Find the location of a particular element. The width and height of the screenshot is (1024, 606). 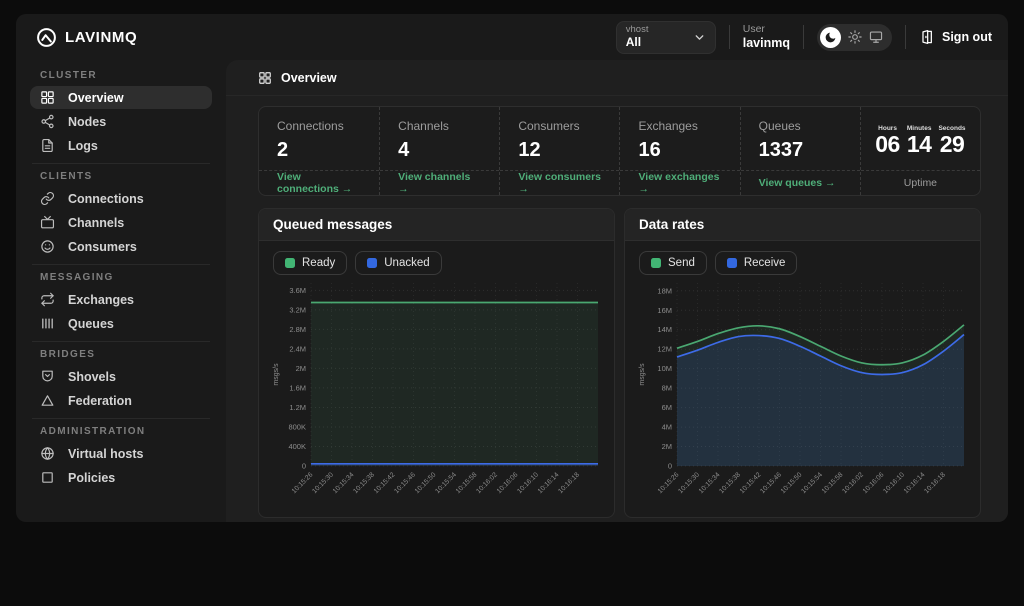

legend-send-toggle: Send is located at coordinates (673, 263).